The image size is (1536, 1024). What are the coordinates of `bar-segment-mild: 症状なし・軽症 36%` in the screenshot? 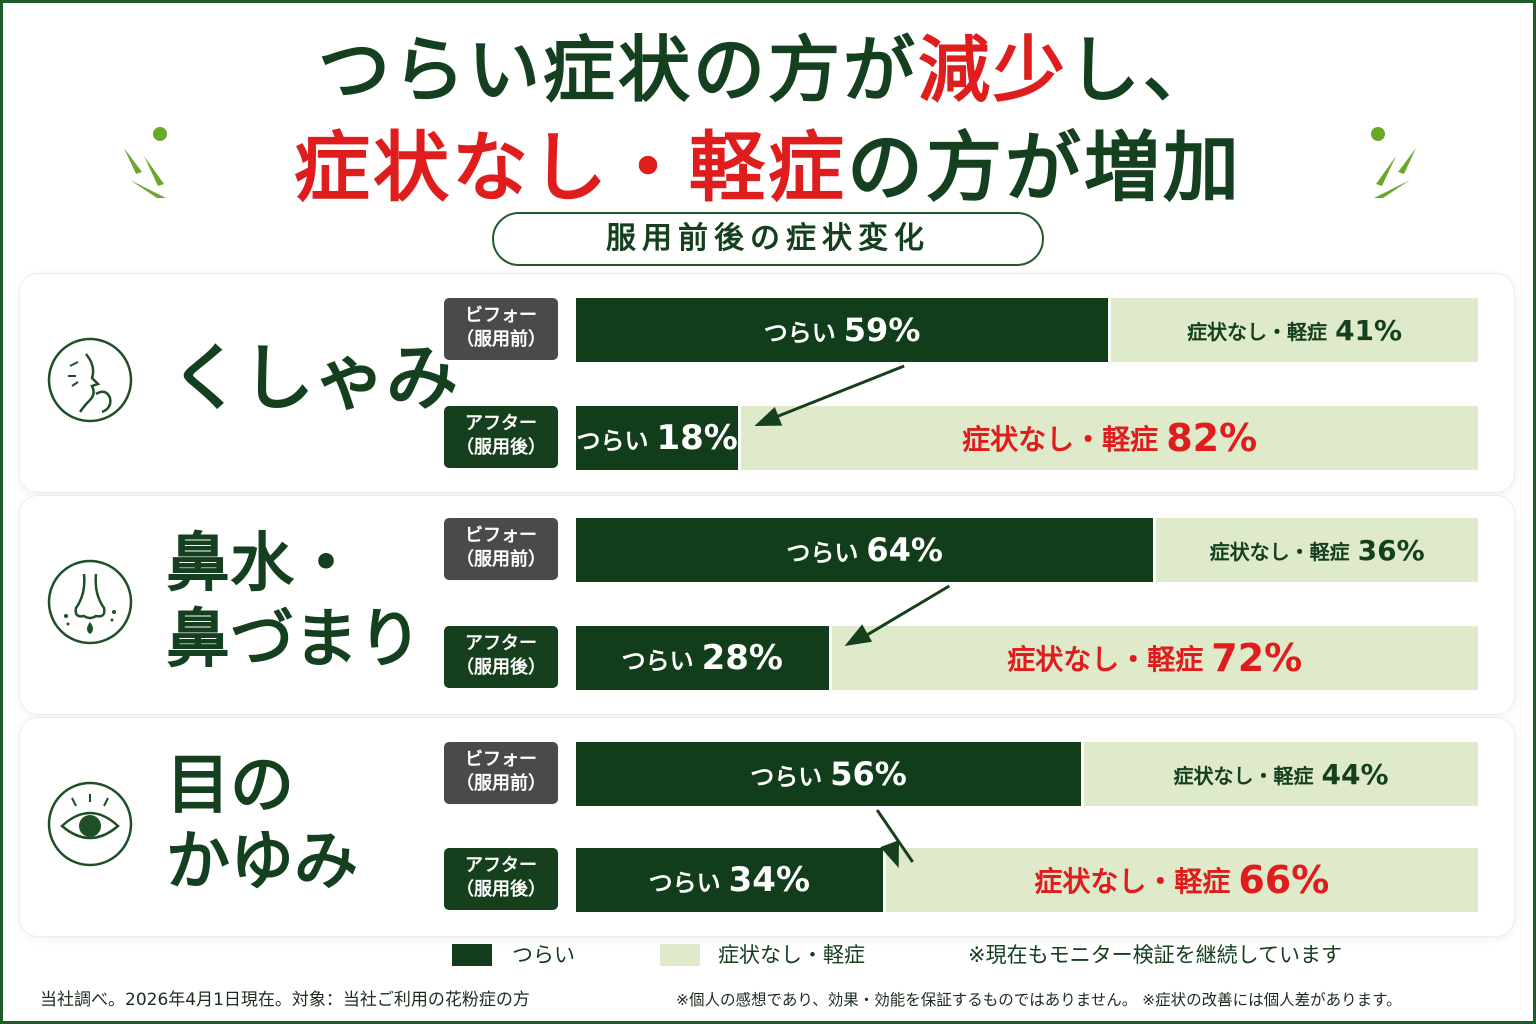 It's located at (1315, 550).